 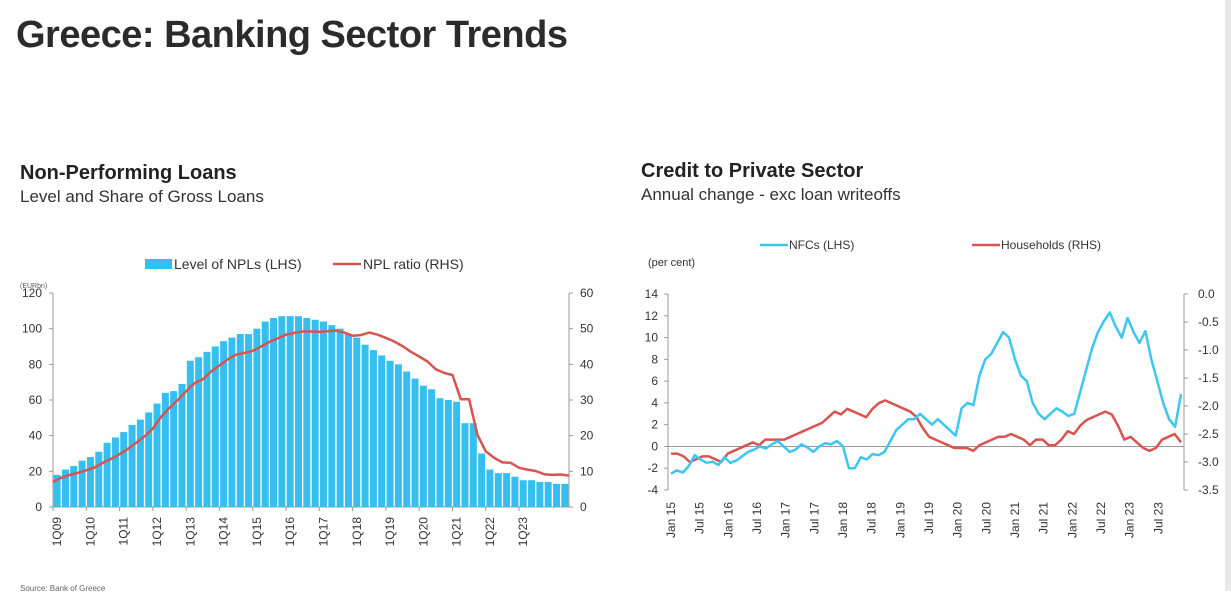 What do you see at coordinates (36, 400) in the screenshot?
I see `y-tick-label: 60` at bounding box center [36, 400].